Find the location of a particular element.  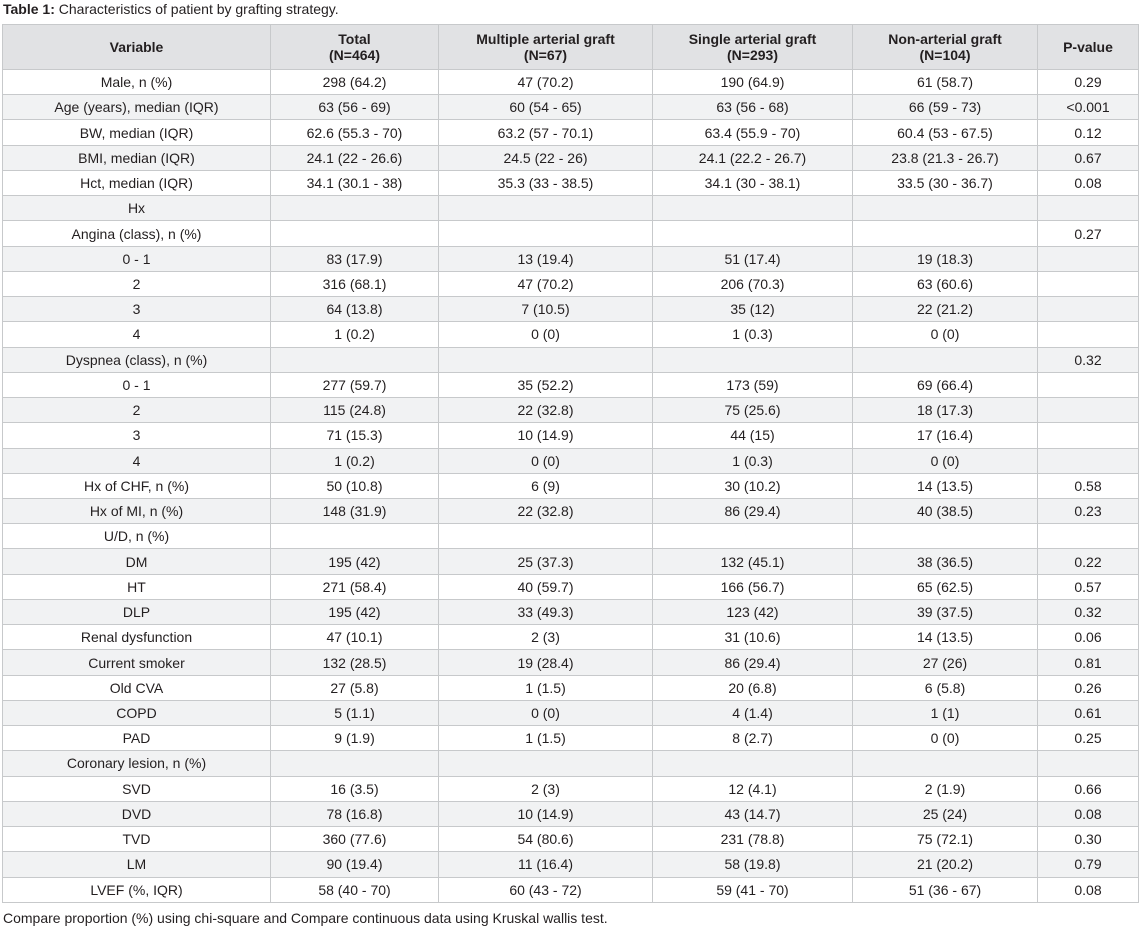

cell-non-arterial: 25 (24) is located at coordinates (945, 814).